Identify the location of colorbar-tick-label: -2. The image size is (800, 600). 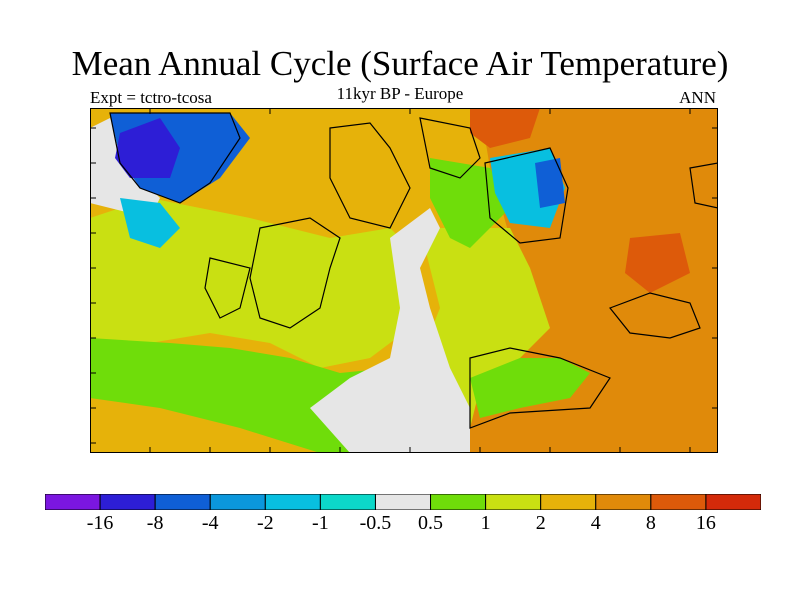
(265, 523).